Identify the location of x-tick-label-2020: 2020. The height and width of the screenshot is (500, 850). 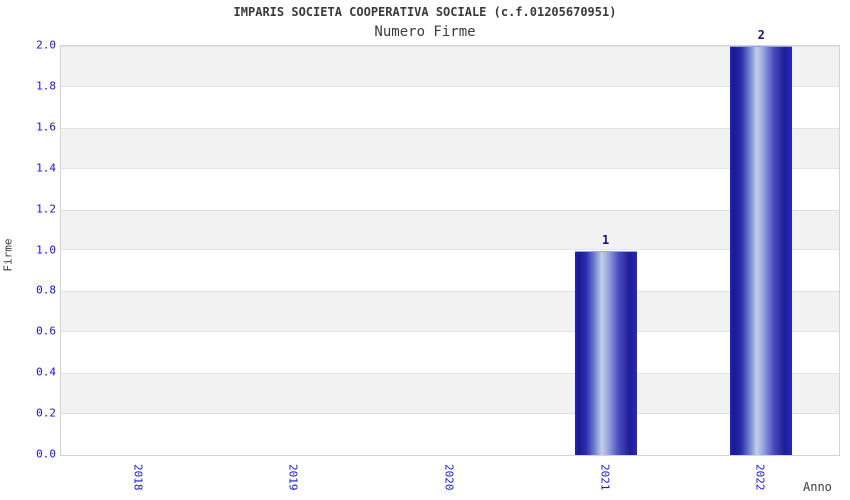
(449, 477).